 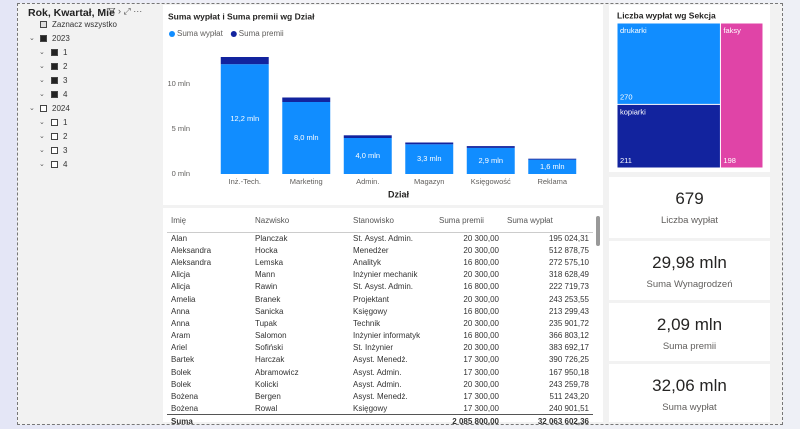 I want to click on table-cell: Bożena, so click(x=185, y=408).